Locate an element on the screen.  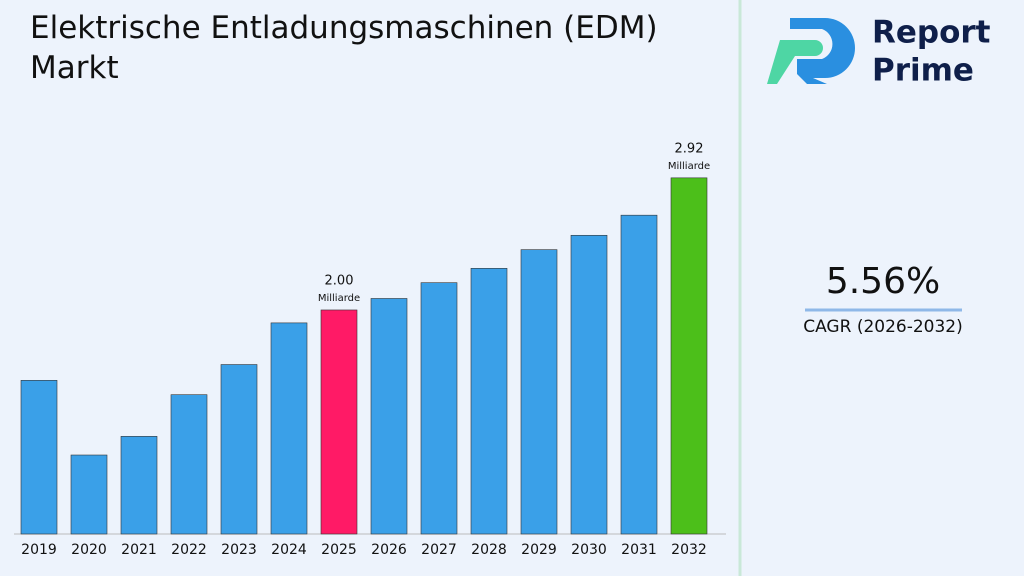
x-tick-label: 2027 is located at coordinates (439, 550).